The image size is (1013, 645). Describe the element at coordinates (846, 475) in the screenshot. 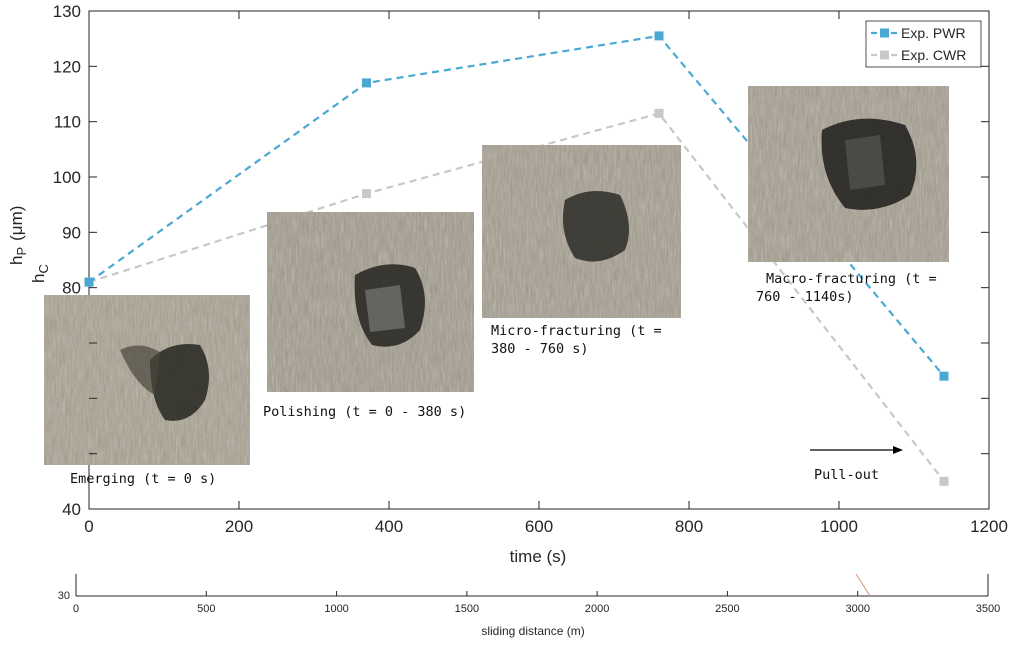

I see `label-pull-out: Pull-out` at that location.